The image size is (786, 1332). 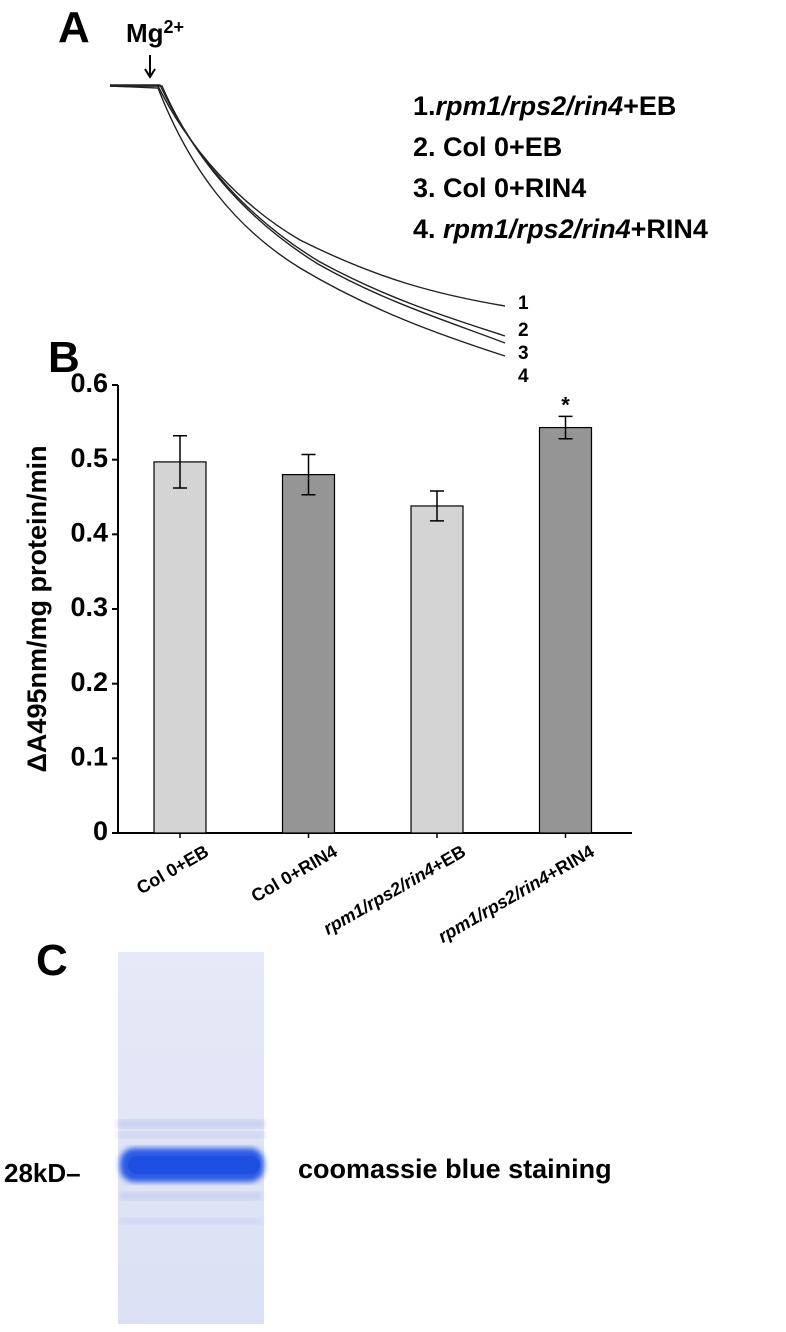 What do you see at coordinates (191, 1138) in the screenshot?
I see `gel-lane` at bounding box center [191, 1138].